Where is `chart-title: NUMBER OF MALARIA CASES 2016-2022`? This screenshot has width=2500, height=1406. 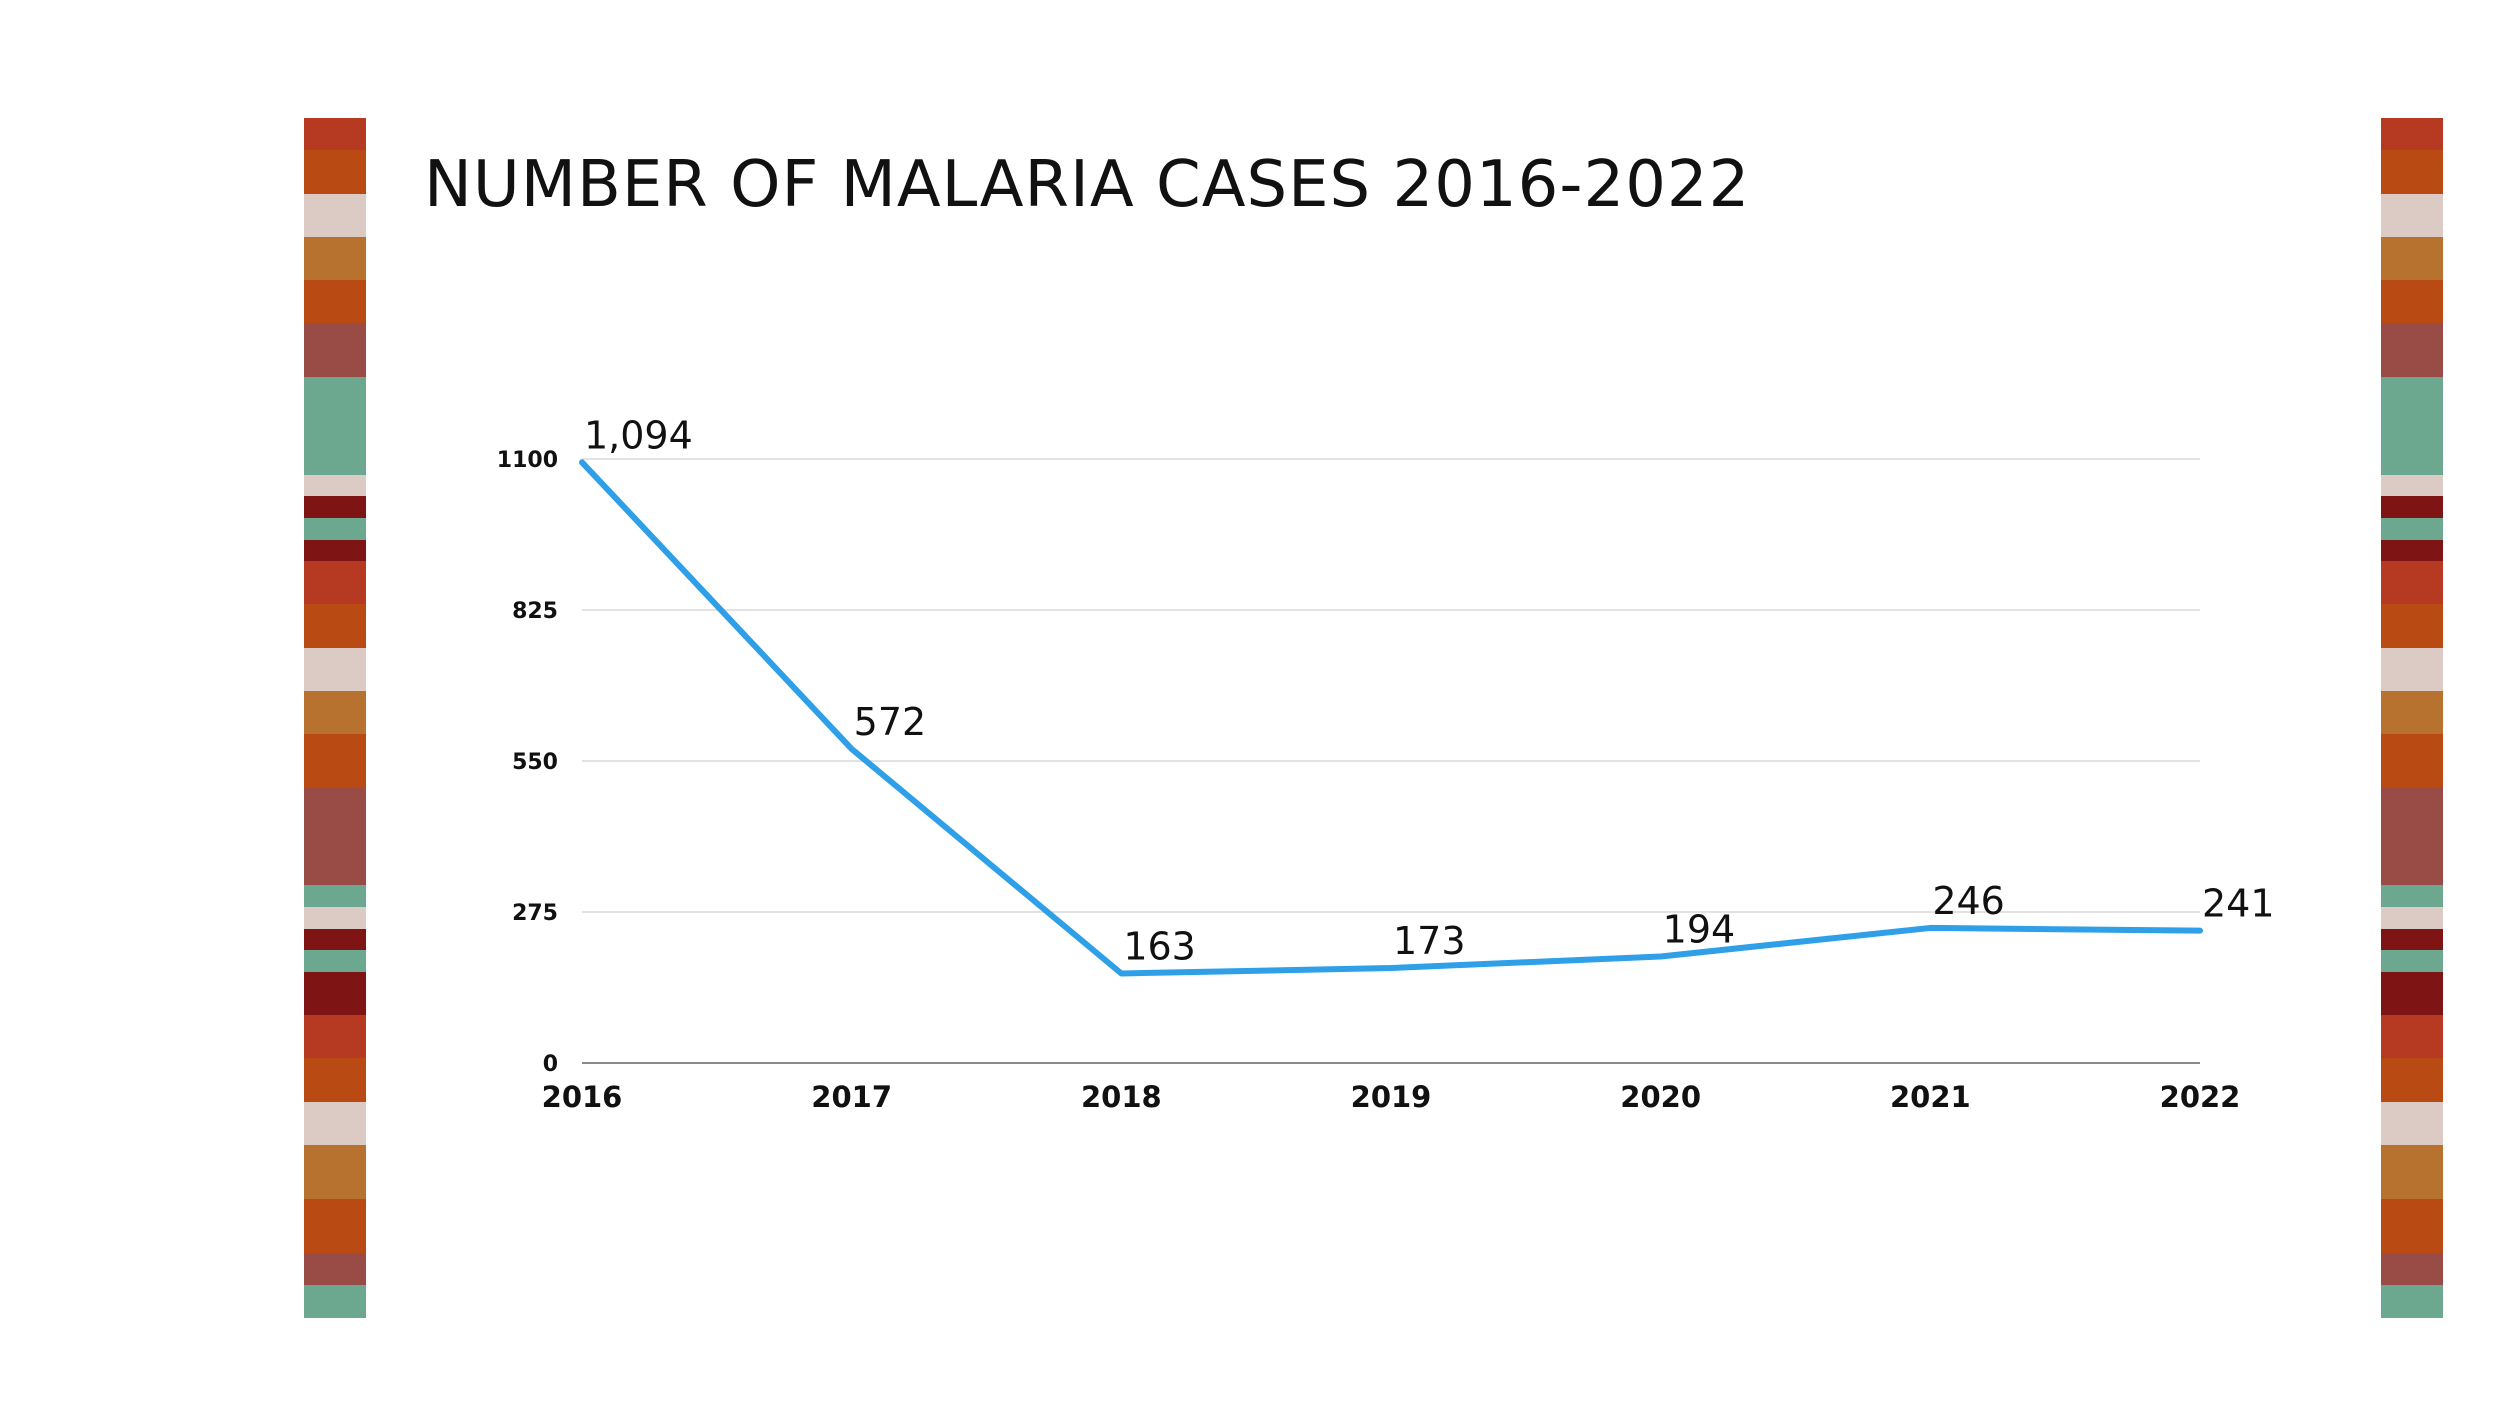 chart-title: NUMBER OF MALARIA CASES 2016-2022 is located at coordinates (1087, 185).